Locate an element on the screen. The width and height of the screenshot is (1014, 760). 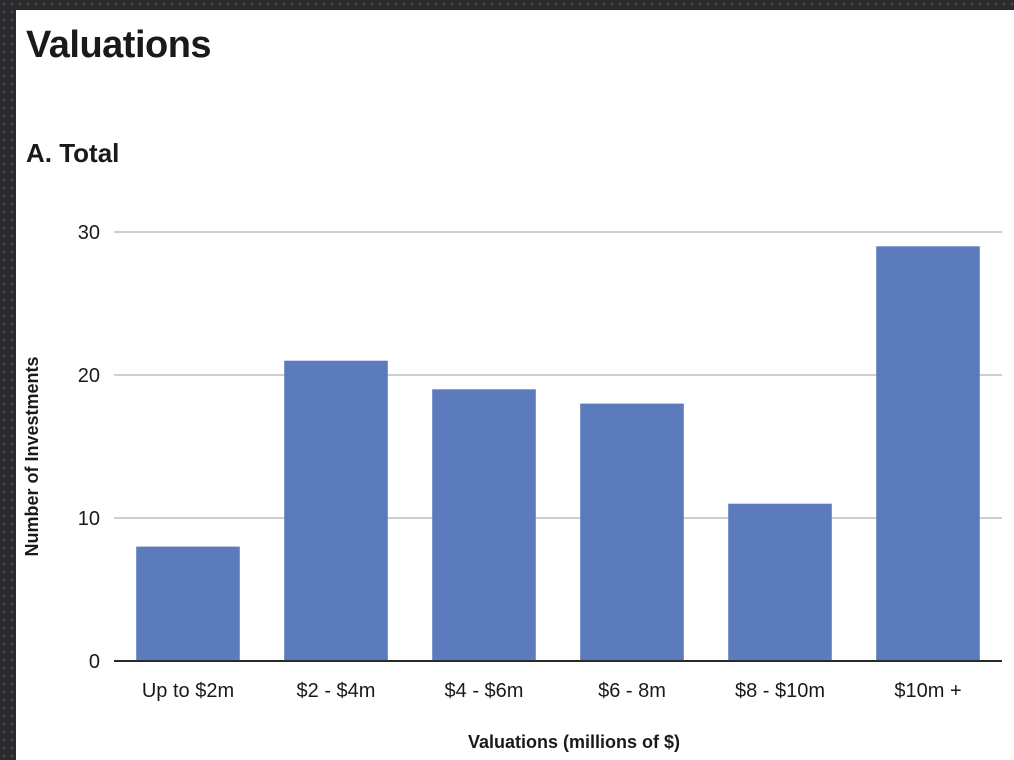
y-tick-label: 0 is located at coordinates (94, 662).